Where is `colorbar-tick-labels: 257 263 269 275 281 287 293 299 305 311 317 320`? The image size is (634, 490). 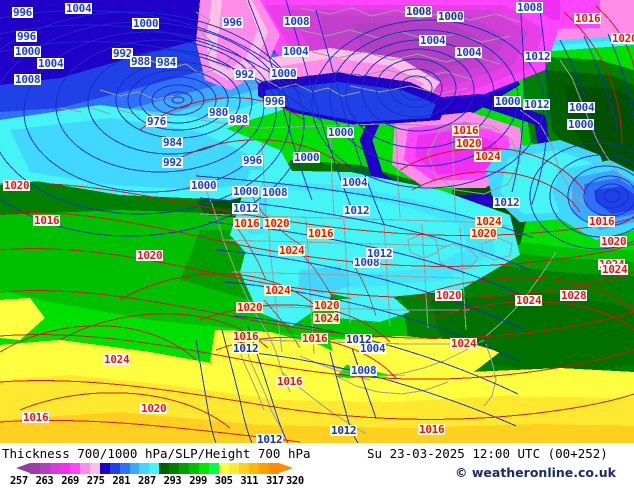 colorbar-tick-labels: 257 263 269 275 281 287 293 299 305 311 317 320 is located at coordinates (173, 481).